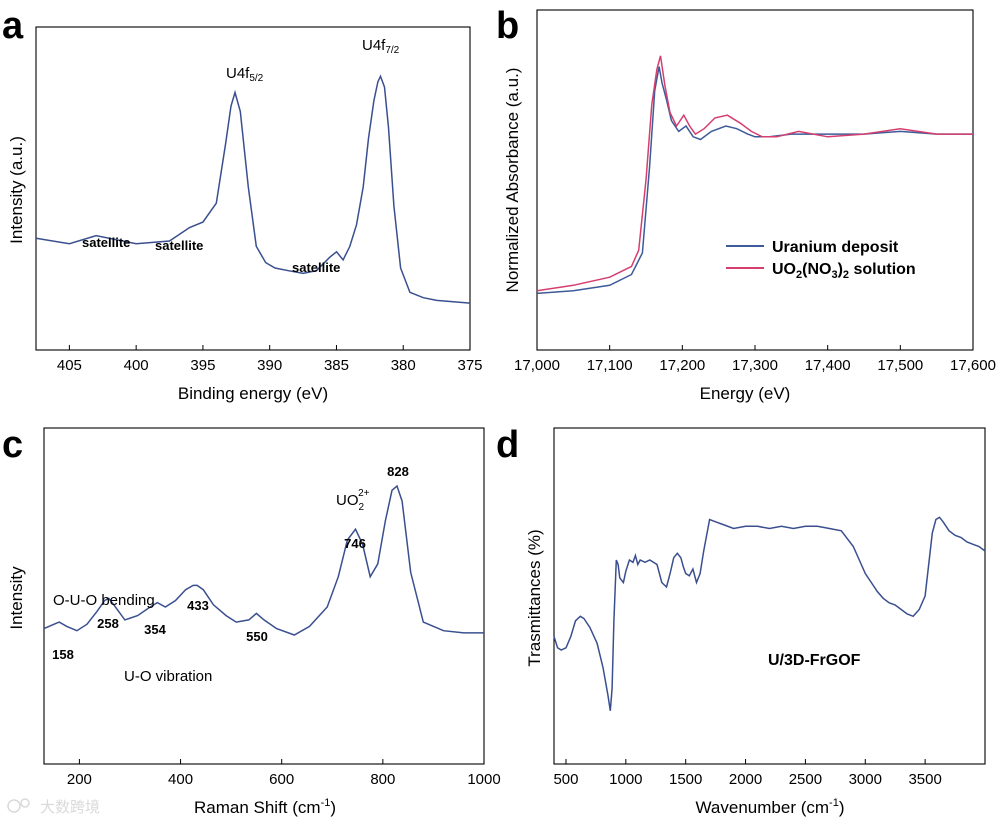 The height and width of the screenshot is (823, 1000). I want to click on panel-c-x-tick-label: 200, so click(79, 779).